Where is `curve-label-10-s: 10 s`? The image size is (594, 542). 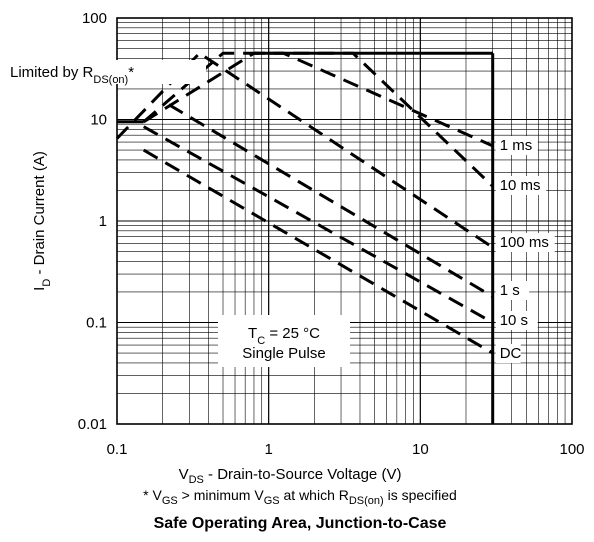
curve-label-10-s: 10 s is located at coordinates (514, 320).